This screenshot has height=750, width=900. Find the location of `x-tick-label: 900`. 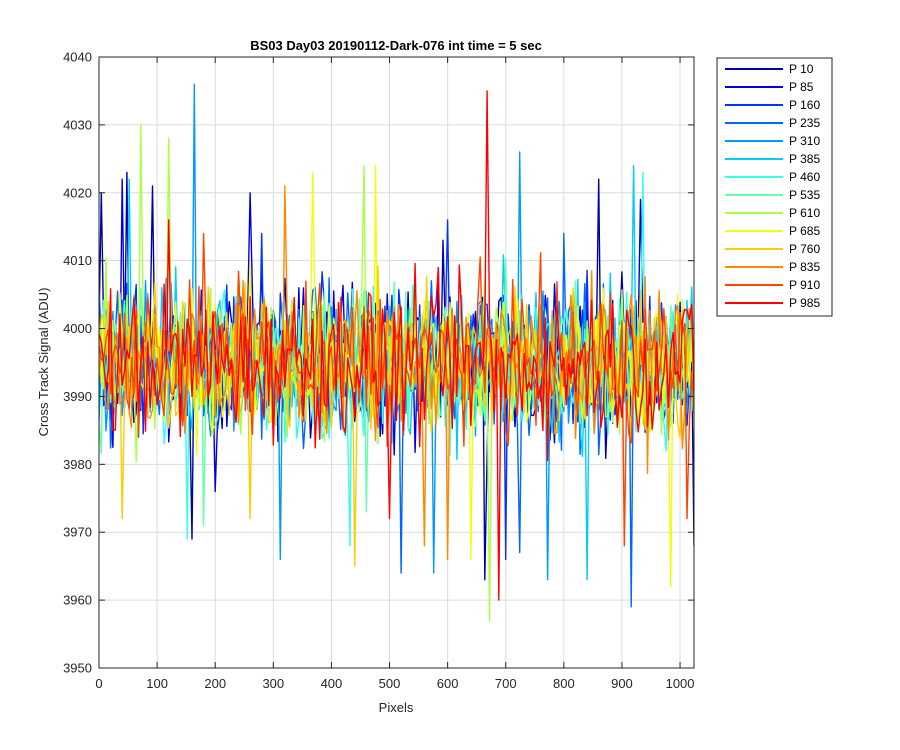

x-tick-label: 900 is located at coordinates (622, 683).